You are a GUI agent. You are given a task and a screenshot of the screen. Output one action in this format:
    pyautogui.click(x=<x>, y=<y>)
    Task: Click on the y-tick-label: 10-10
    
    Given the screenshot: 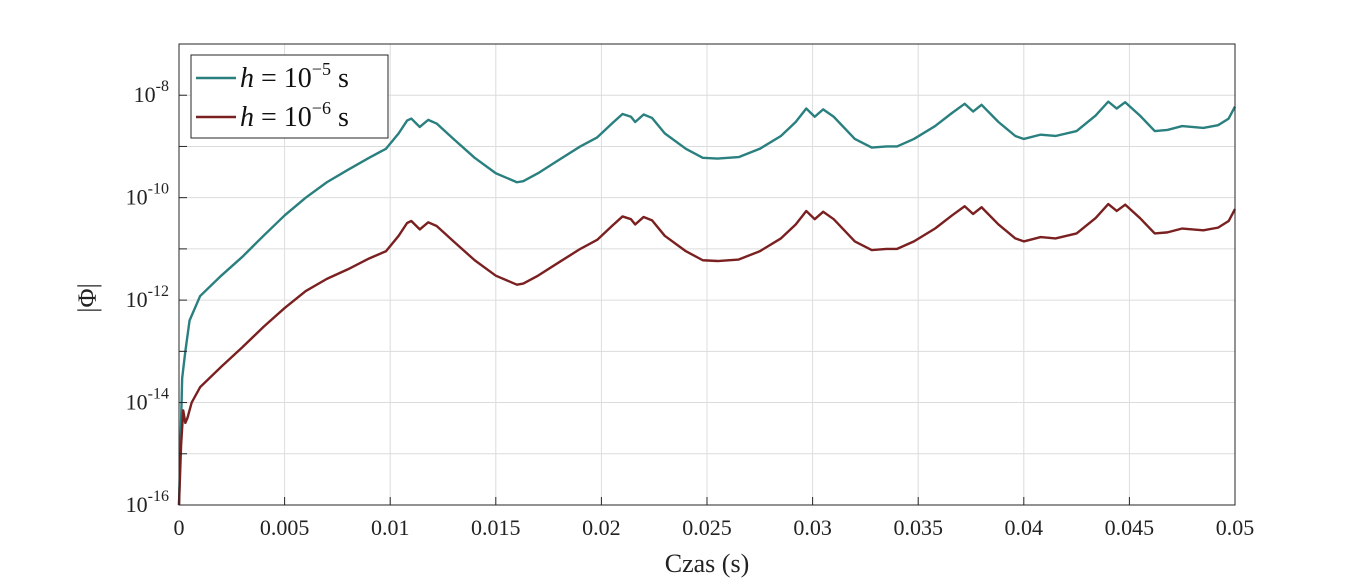 What is the action you would take?
    pyautogui.click(x=147, y=195)
    